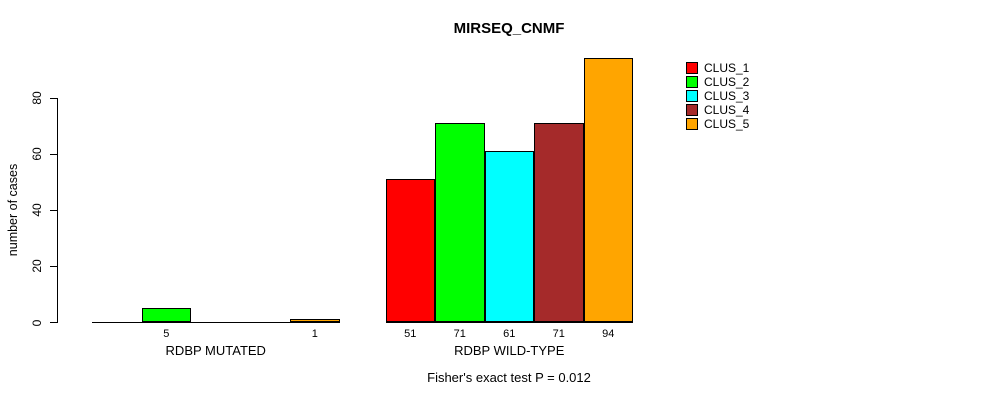 The width and height of the screenshot is (990, 400). I want to click on bar-value-label: 61, so click(509, 334).